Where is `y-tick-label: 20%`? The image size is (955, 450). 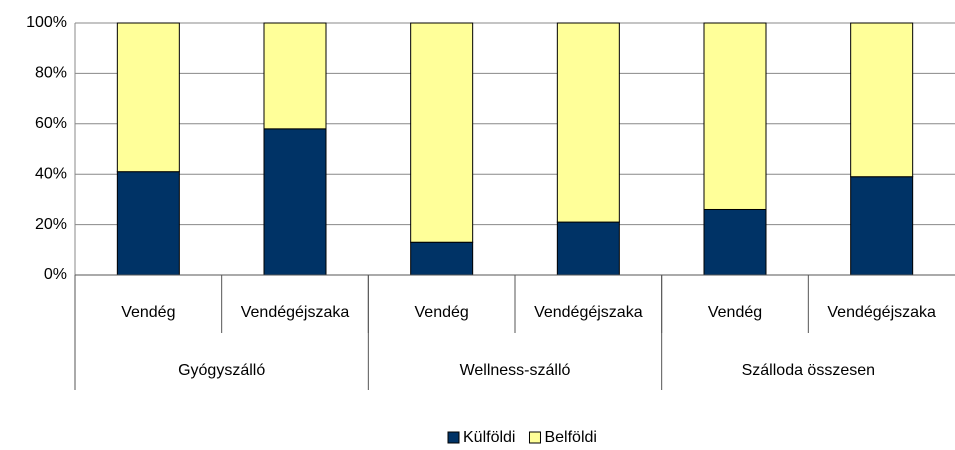 y-tick-label: 20% is located at coordinates (51, 224).